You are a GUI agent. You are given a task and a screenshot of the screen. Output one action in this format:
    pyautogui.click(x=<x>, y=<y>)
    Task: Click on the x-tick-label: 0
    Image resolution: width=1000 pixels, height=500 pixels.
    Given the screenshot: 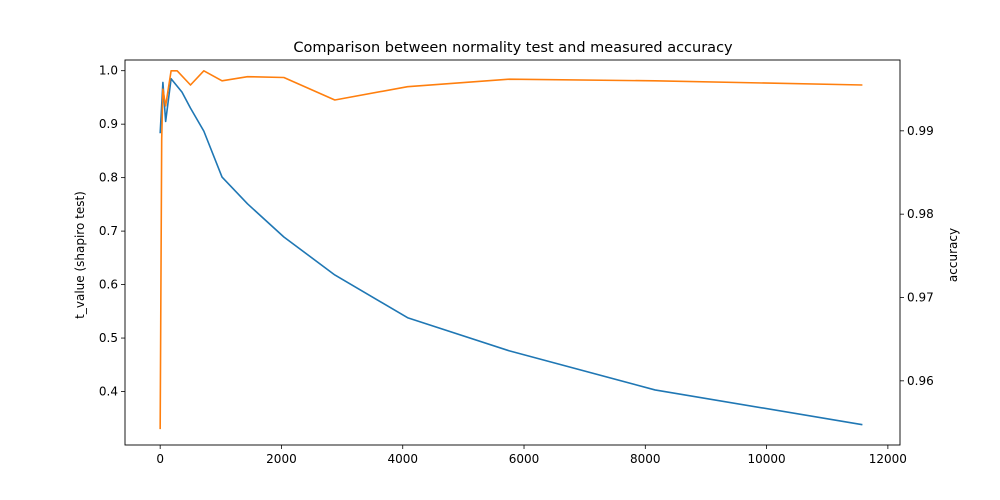 What is the action you would take?
    pyautogui.click(x=160, y=459)
    